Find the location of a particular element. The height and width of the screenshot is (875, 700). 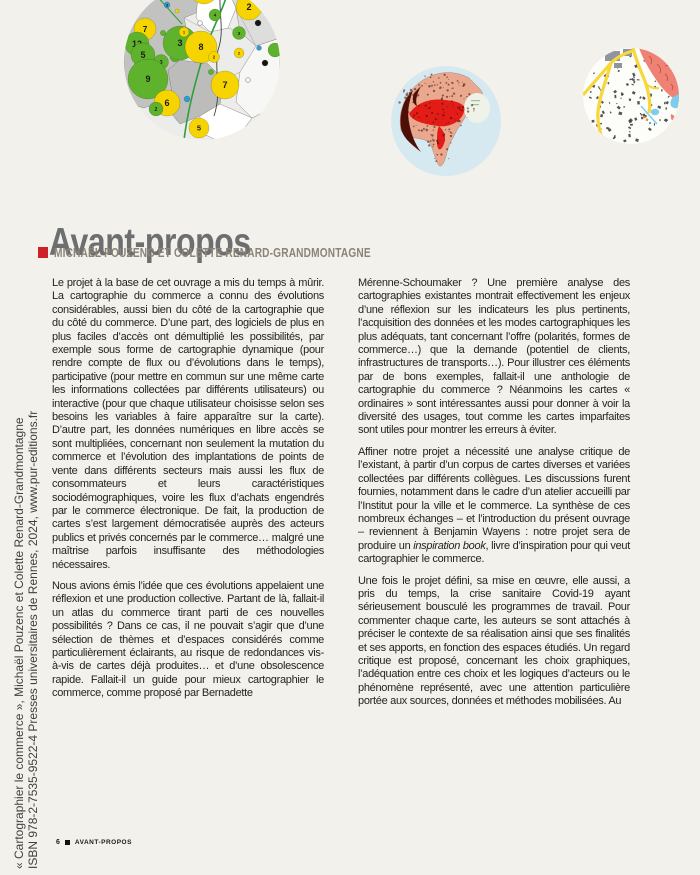

building-speckles-layer is located at coordinates (436, 118).